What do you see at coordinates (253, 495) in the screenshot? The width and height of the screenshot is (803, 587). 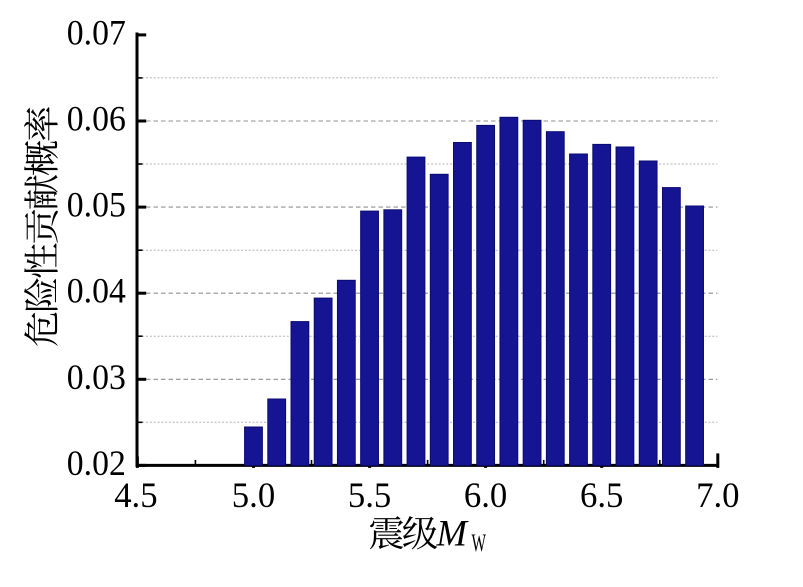 I see `svg-text: 5.0` at bounding box center [253, 495].